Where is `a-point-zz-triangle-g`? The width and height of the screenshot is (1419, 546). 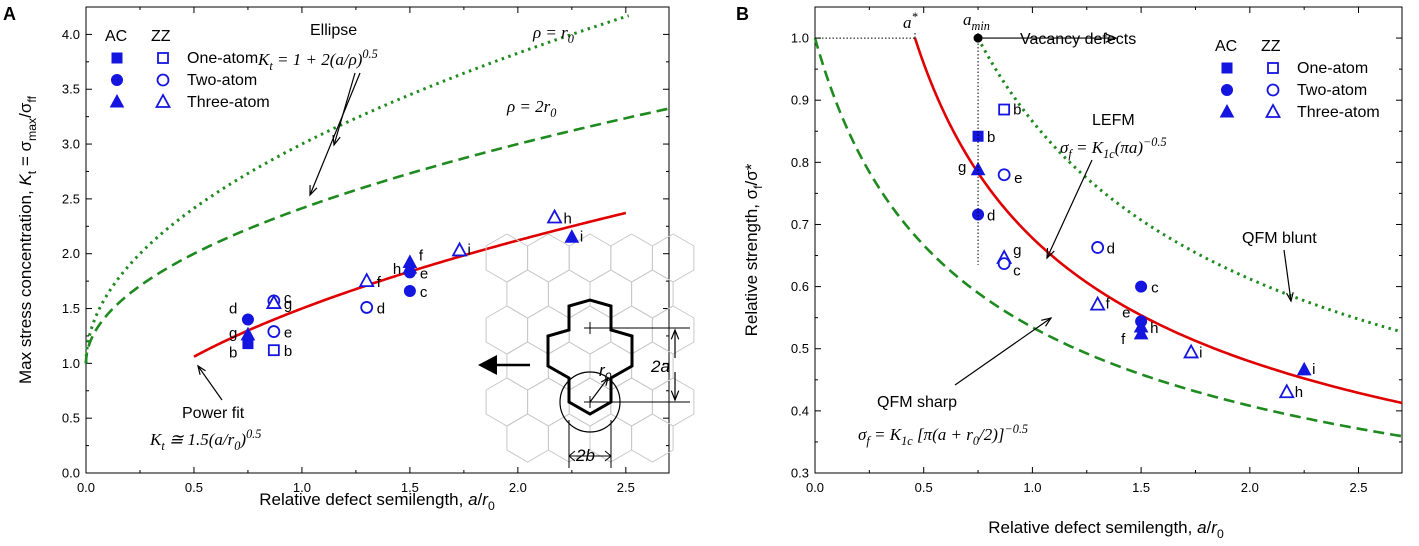 a-point-zz-triangle-g is located at coordinates (273, 301).